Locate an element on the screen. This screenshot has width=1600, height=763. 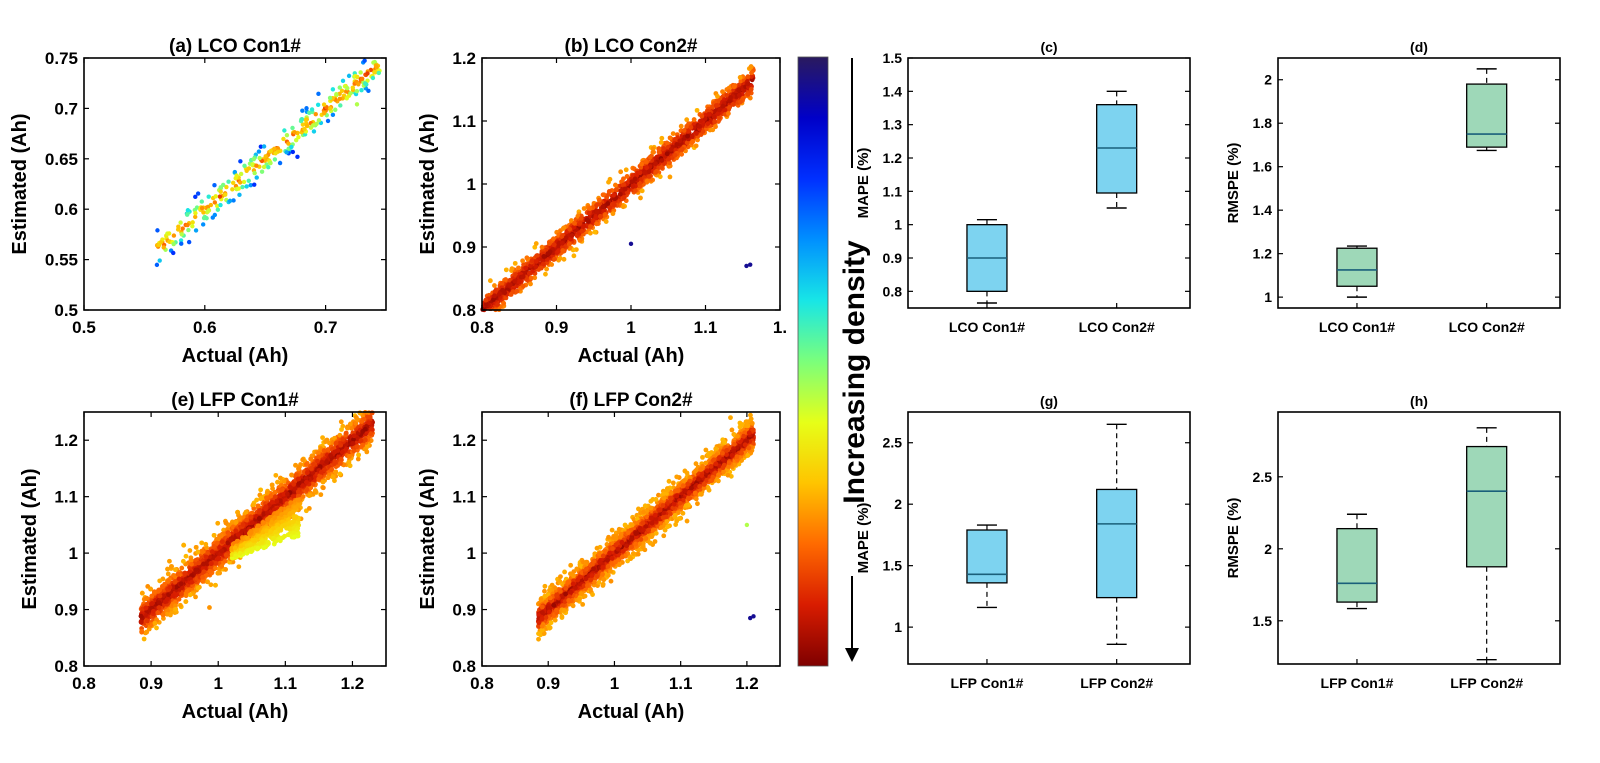
x-tick-label: 1.2 is located at coordinates (353, 683).